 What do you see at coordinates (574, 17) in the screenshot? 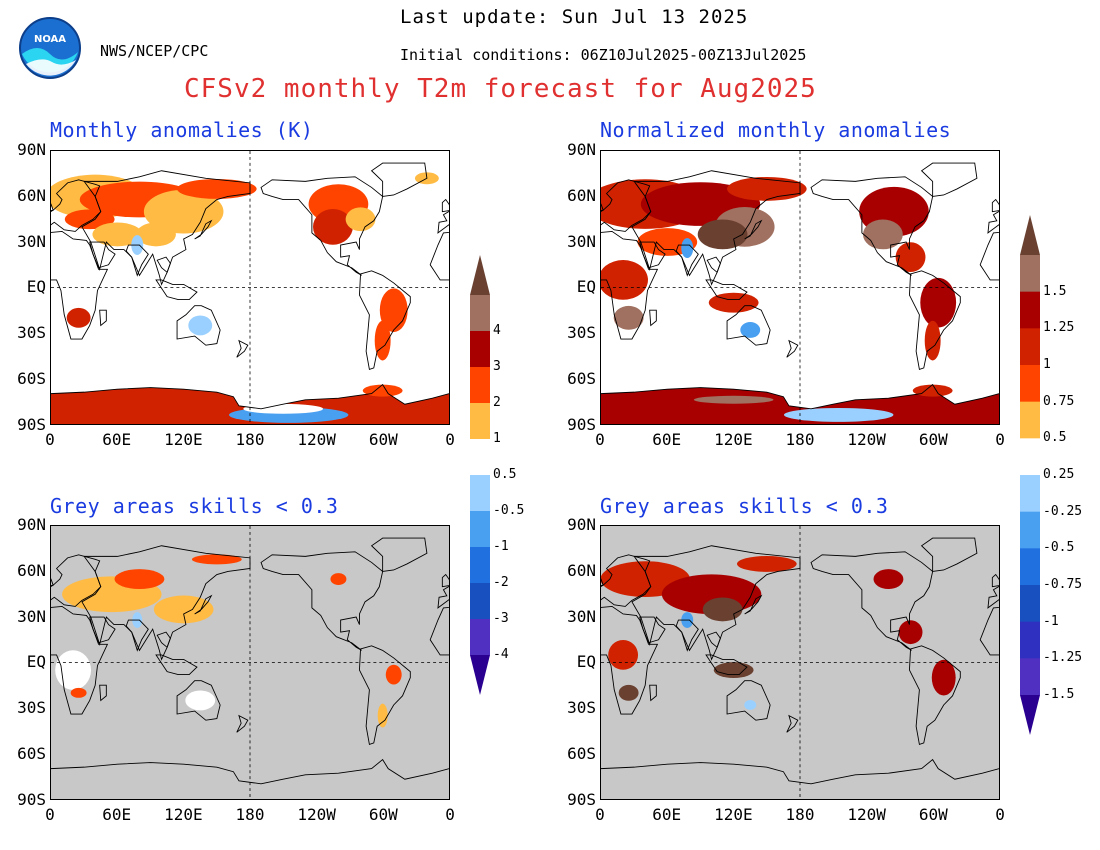
I see `last-update: Last update: Sun Jul 13 2025` at bounding box center [574, 17].